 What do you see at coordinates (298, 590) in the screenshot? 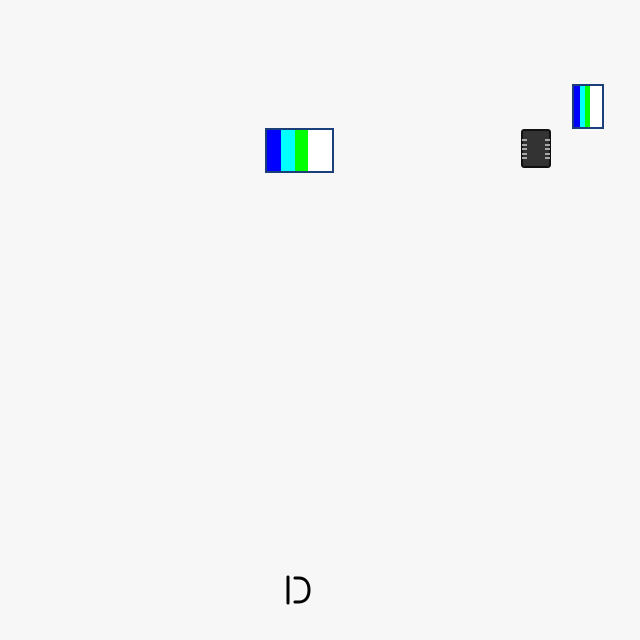
I see `bracket-d-glyph-icon` at bounding box center [298, 590].